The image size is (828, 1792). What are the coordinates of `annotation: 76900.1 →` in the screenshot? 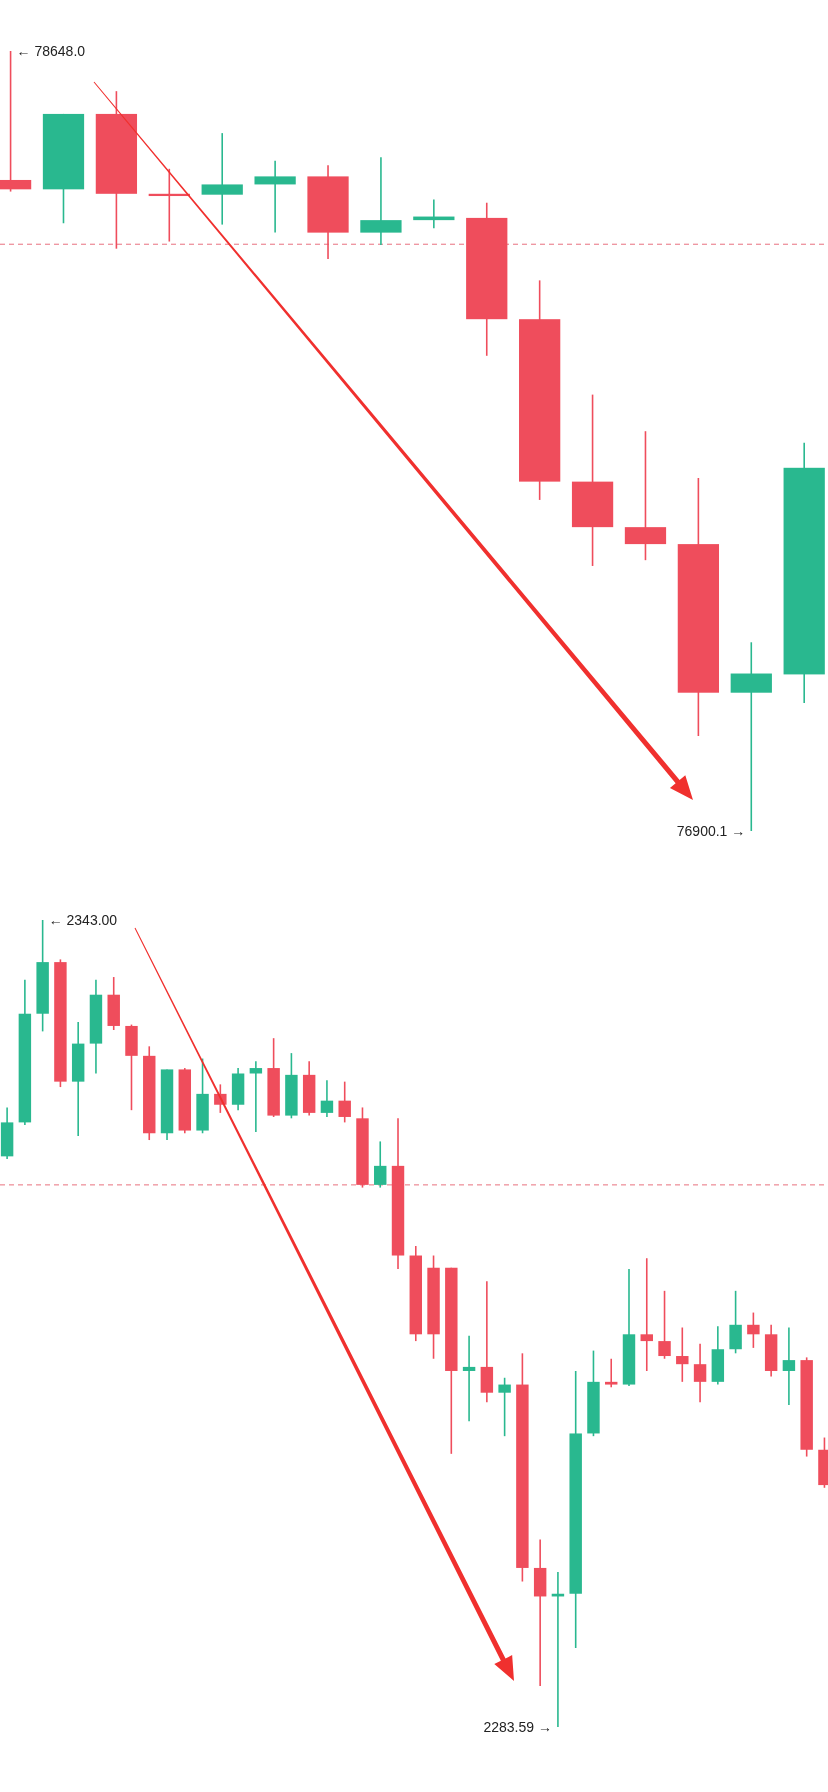 It's located at (711, 830).